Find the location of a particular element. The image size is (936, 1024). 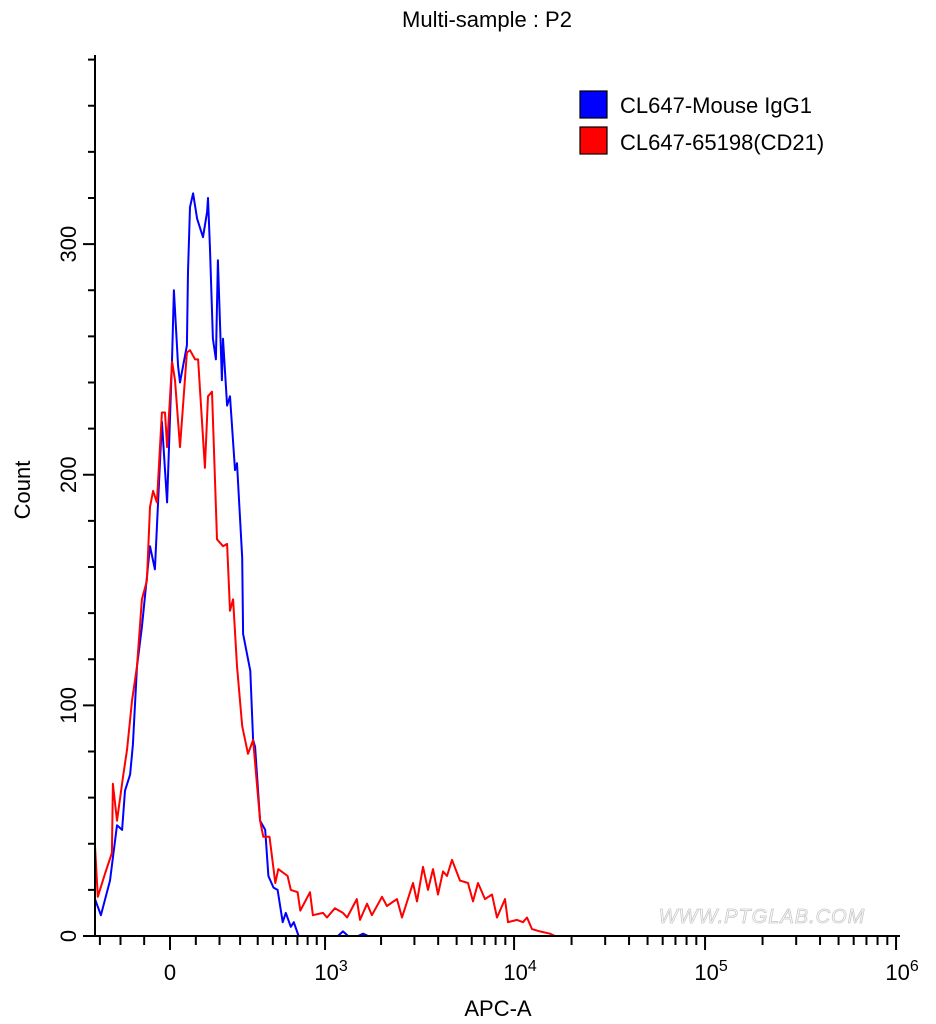

x-tick-exponent: 6 is located at coordinates (914, 966).